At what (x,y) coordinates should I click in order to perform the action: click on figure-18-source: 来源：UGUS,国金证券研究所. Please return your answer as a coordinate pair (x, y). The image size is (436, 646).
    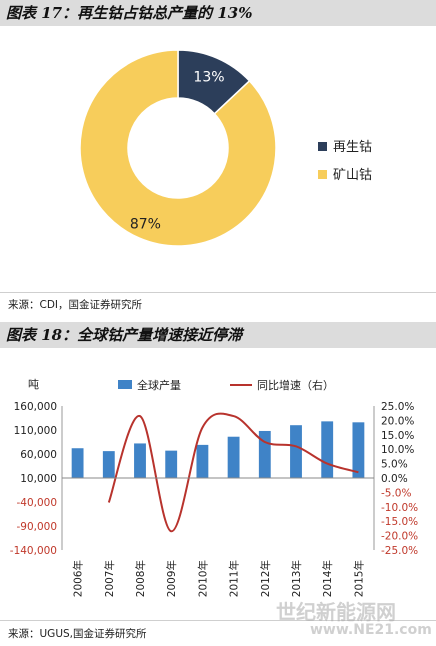
    Looking at the image, I should click on (77, 634).